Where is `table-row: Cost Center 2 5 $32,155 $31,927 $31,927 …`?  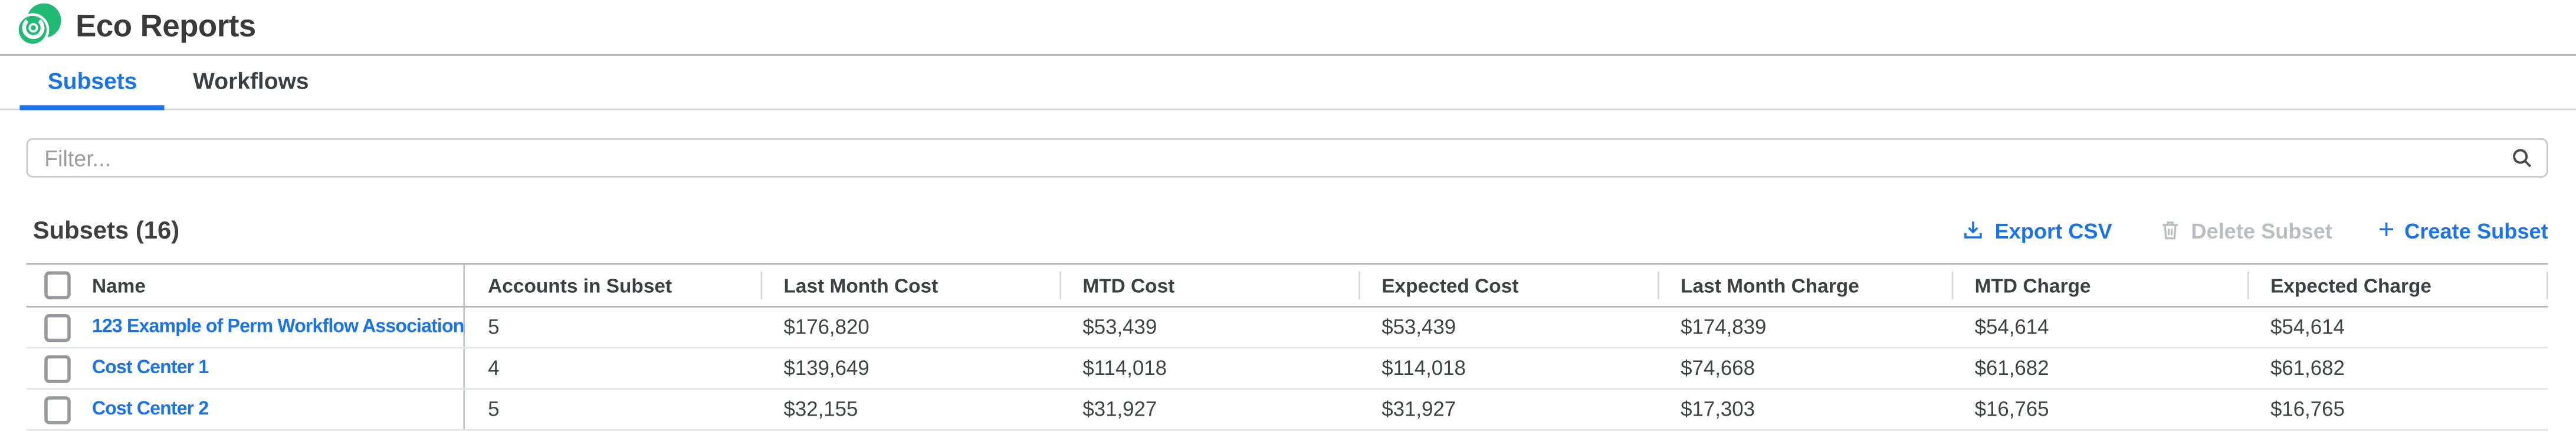
table-row: Cost Center 2 5 $32,155 $31,927 $31,927 … is located at coordinates (1287, 410).